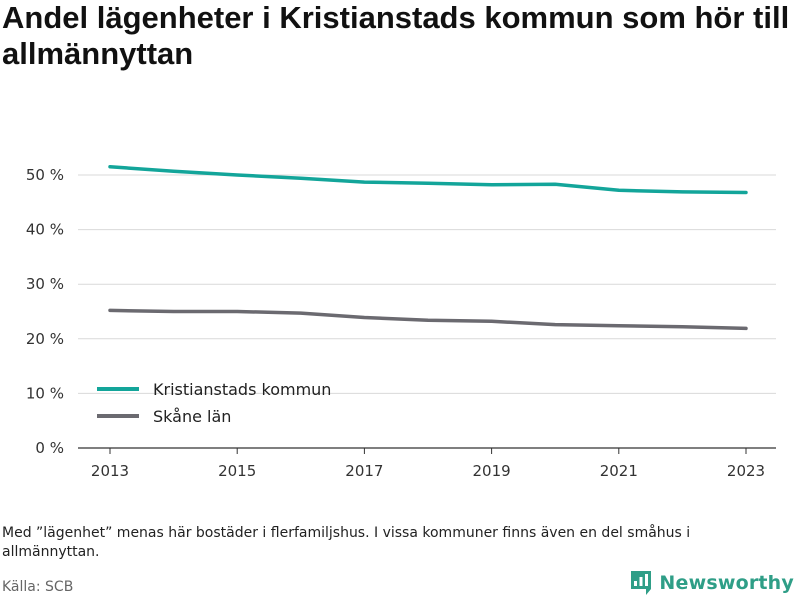  What do you see at coordinates (492, 471) in the screenshot?
I see `x-tick-label: 2019` at bounding box center [492, 471].